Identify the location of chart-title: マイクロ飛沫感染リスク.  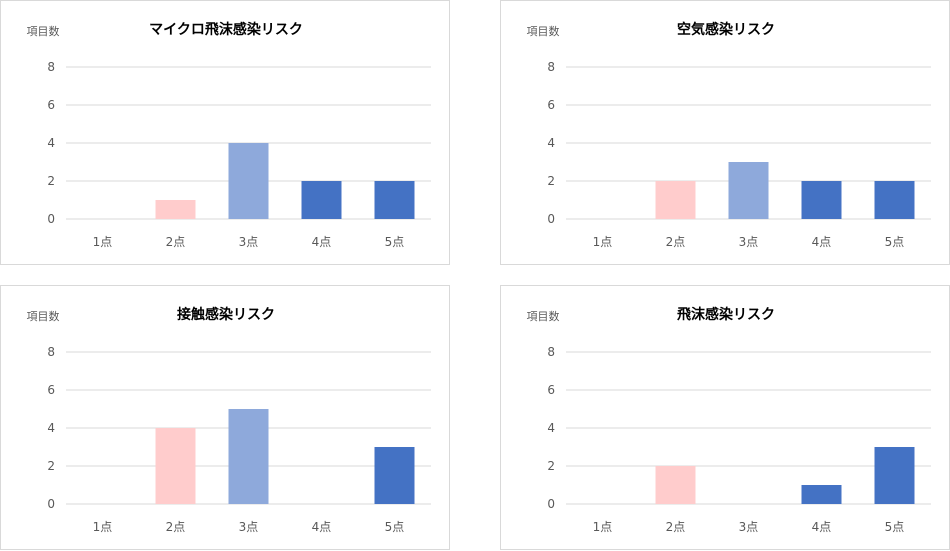
(226, 29).